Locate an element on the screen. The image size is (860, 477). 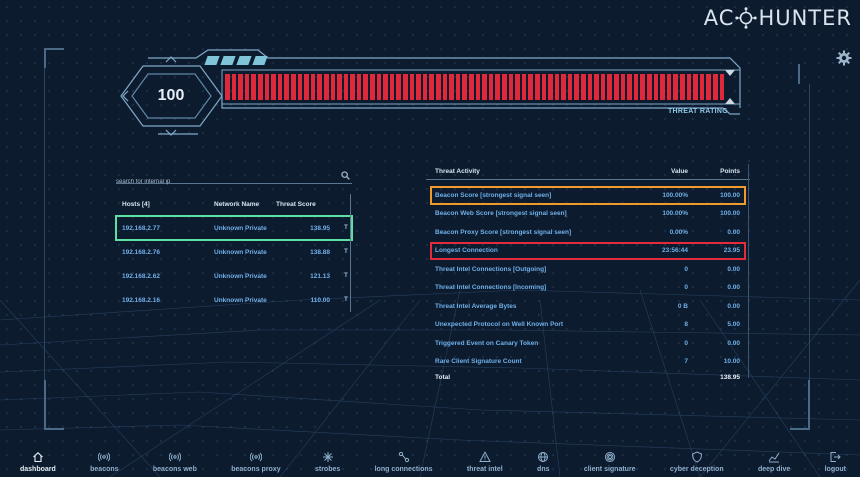
nav-item-logout: logout is located at coordinates (835, 461).